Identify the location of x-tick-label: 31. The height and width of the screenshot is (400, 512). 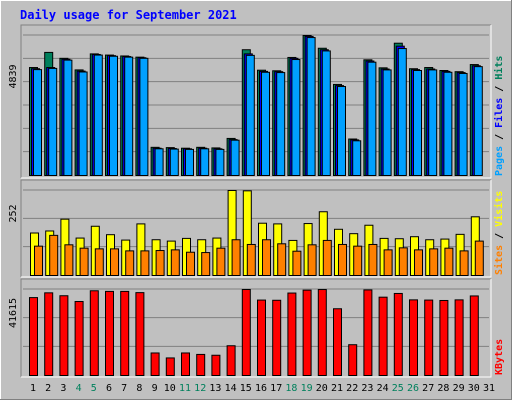
(489, 388).